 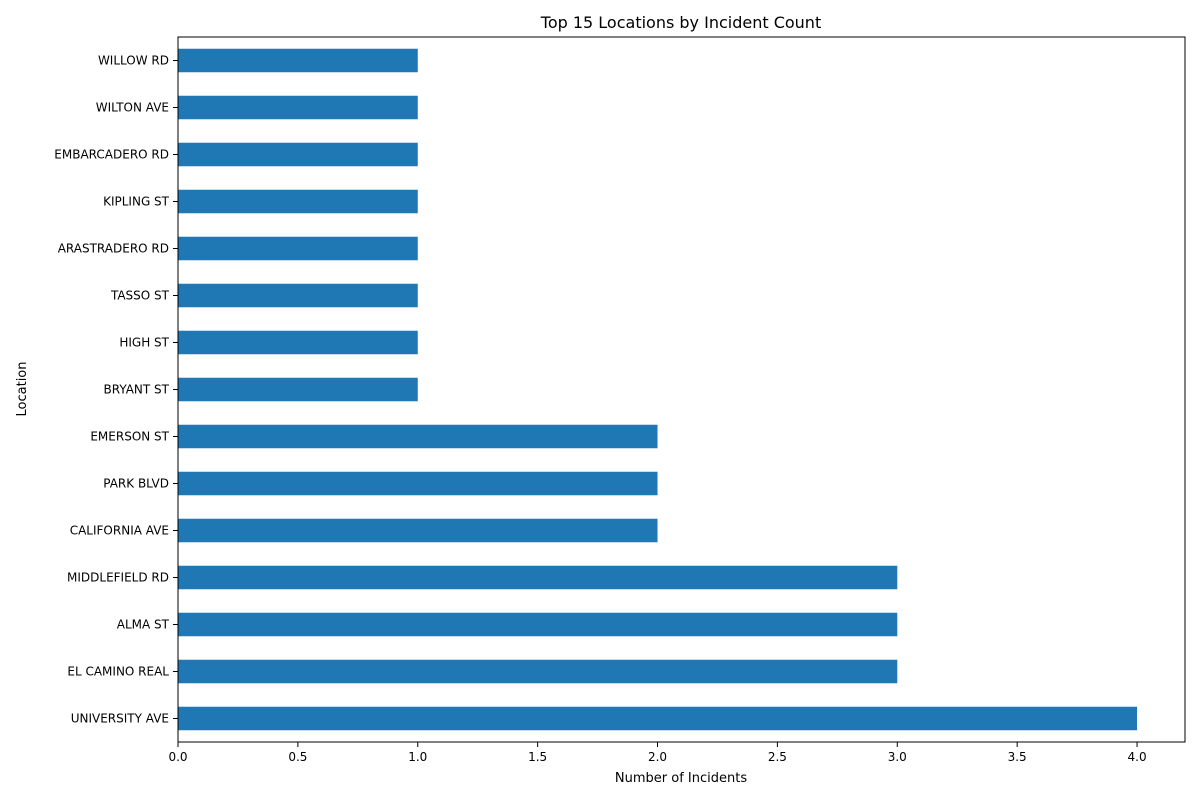 I want to click on y-tick-label: EMBARCADERO RD, so click(x=111, y=155).